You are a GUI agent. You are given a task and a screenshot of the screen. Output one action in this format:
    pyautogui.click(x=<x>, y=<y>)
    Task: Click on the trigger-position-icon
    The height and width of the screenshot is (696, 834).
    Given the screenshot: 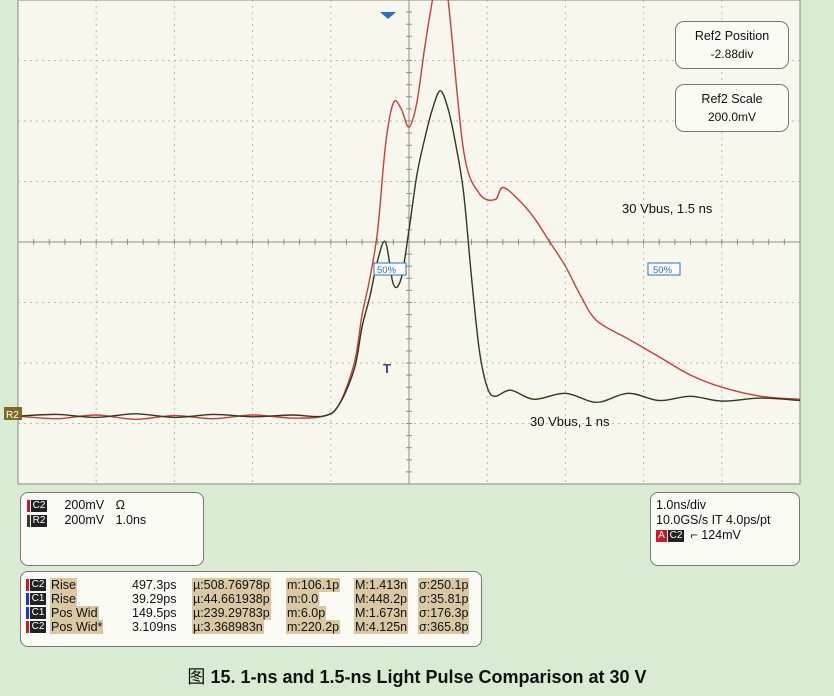 What is the action you would take?
    pyautogui.click(x=388, y=15)
    